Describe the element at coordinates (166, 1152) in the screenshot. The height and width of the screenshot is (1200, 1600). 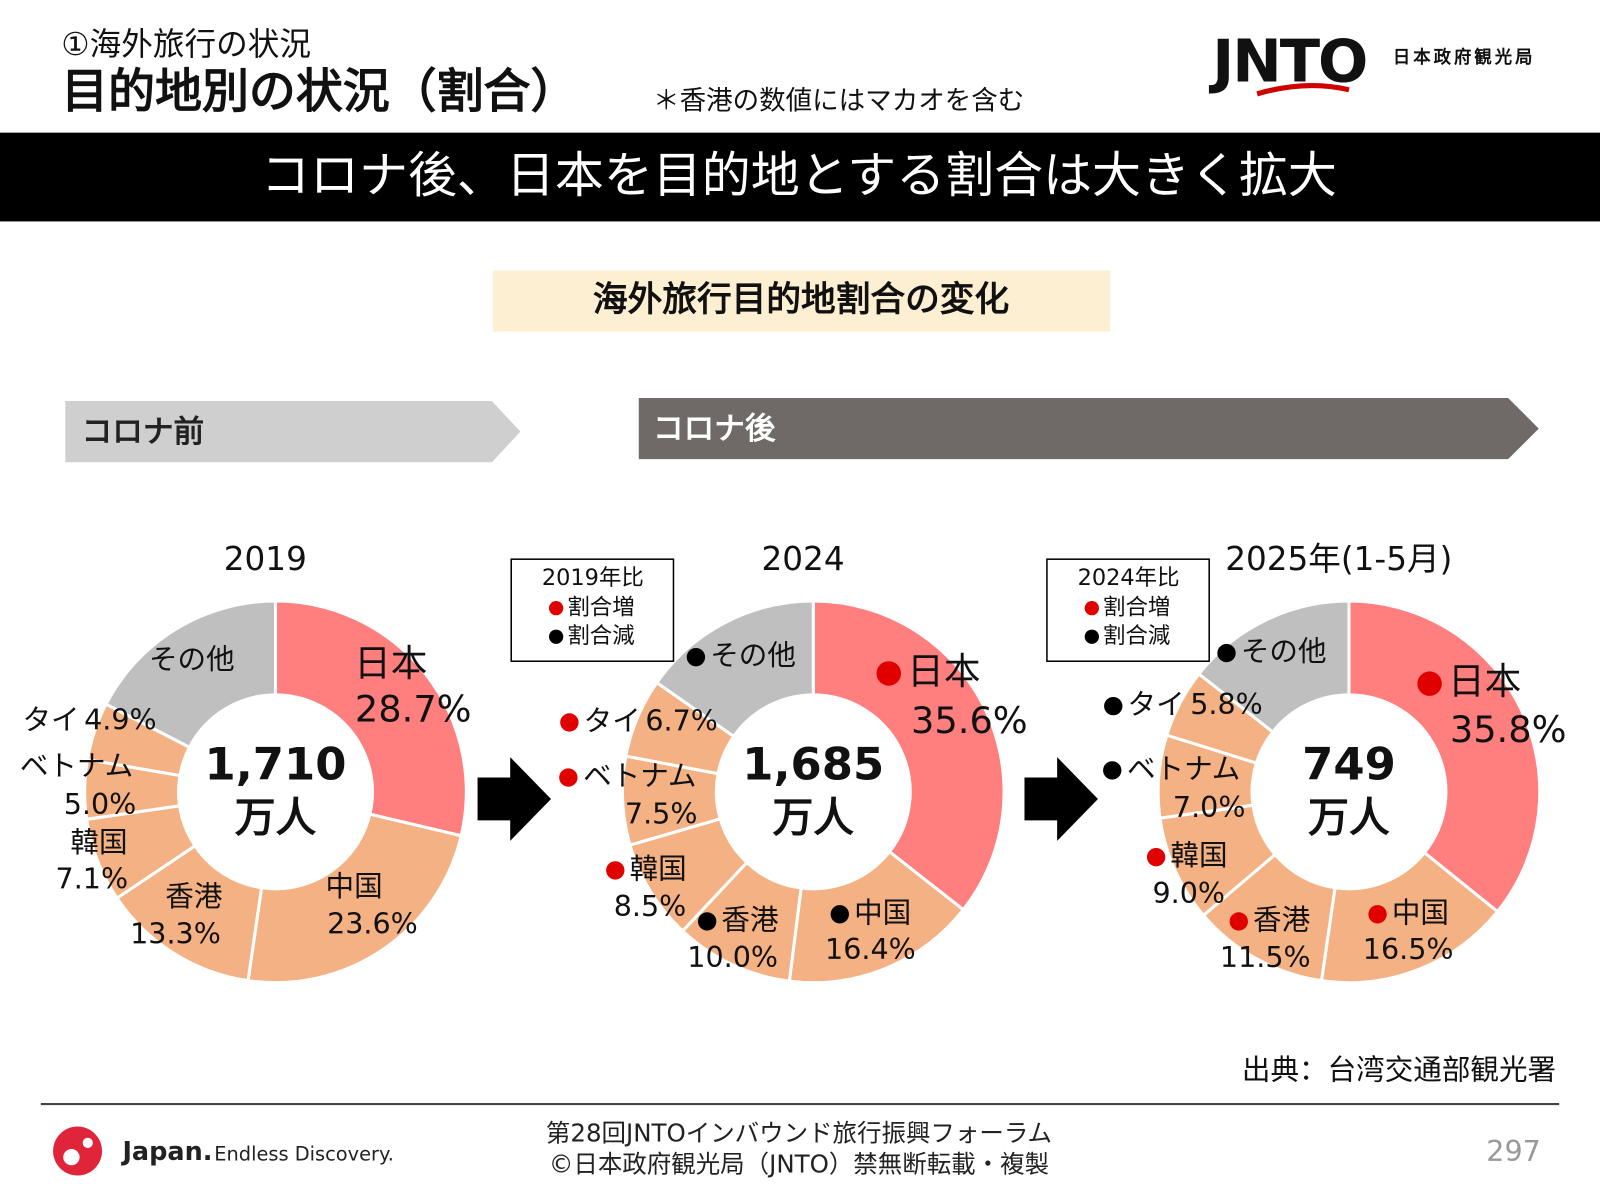
I see `brand: Japan.` at that location.